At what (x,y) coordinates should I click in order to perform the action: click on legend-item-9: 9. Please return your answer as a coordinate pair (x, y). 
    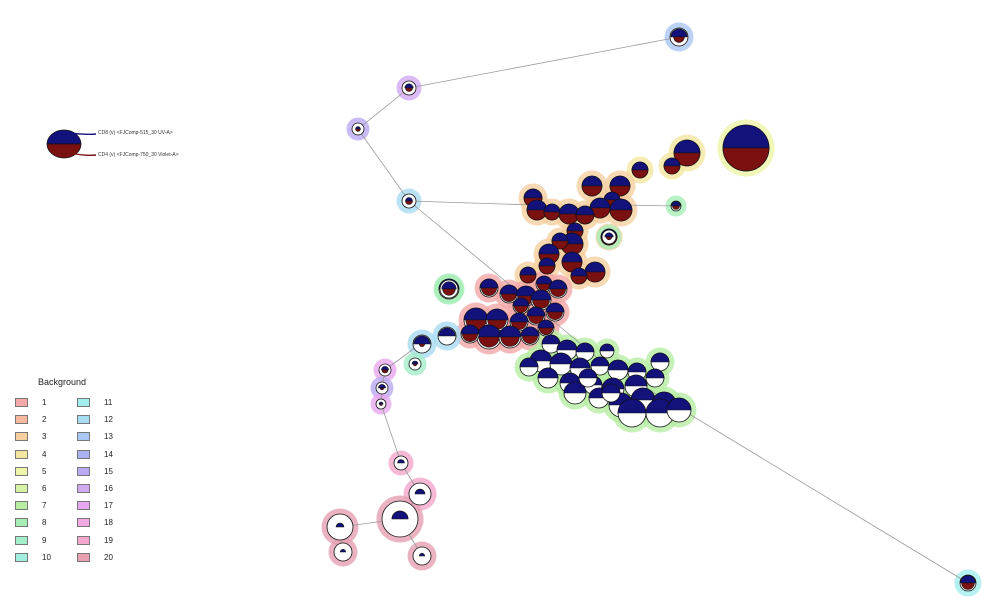
    Looking at the image, I should click on (31, 540).